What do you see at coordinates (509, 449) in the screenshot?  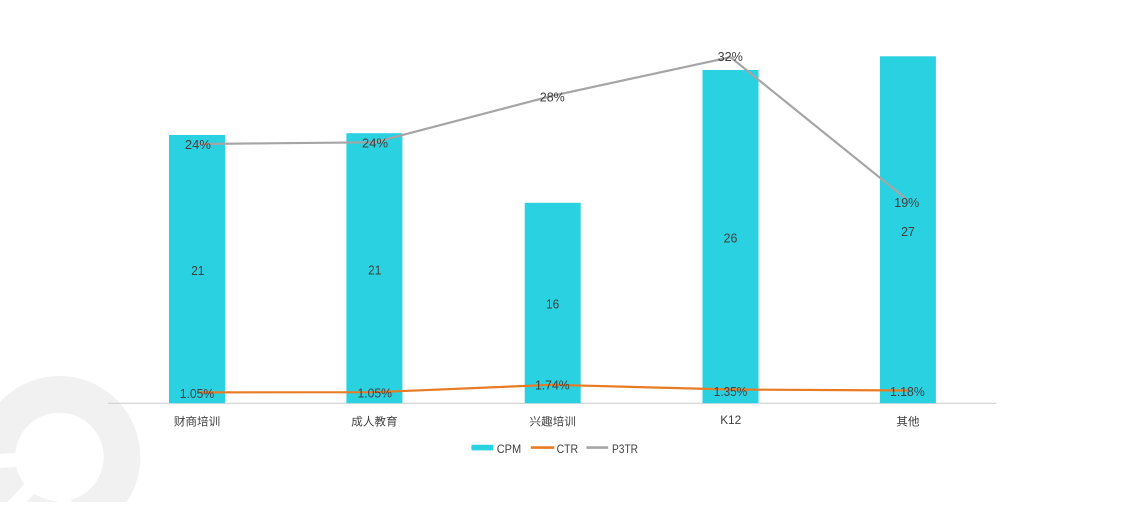 I see `svg-text: CPM` at bounding box center [509, 449].